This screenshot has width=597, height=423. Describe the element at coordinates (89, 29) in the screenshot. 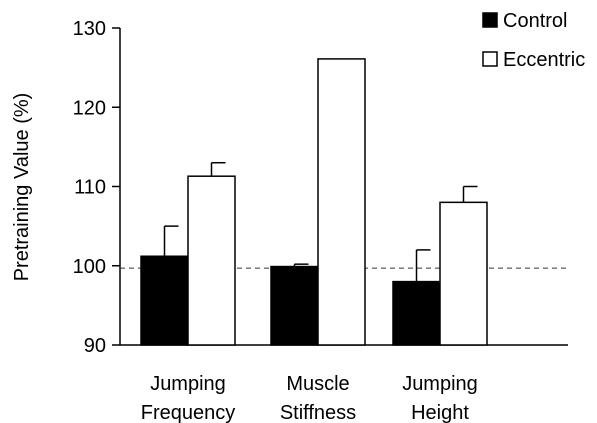

I see `y-tick-label: 130` at that location.